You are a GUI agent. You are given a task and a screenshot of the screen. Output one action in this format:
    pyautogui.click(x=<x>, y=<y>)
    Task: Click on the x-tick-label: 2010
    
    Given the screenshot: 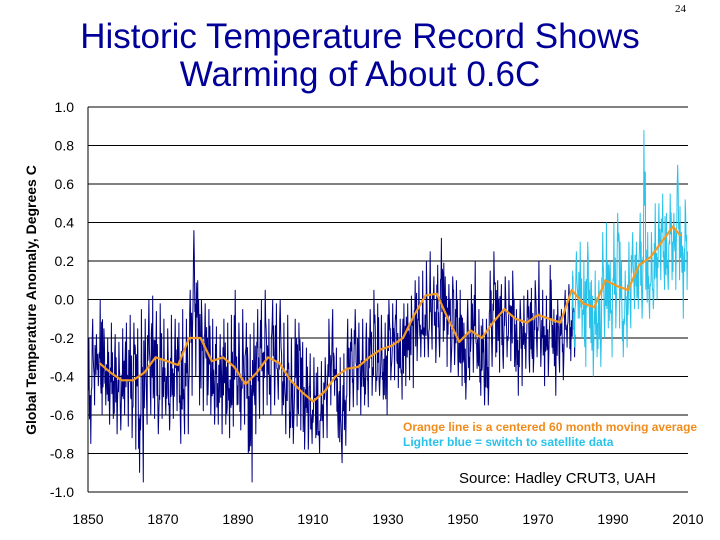 What is the action you would take?
    pyautogui.click(x=687, y=519)
    